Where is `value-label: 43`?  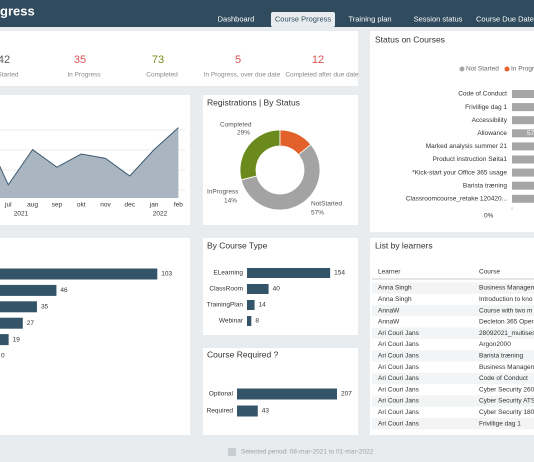 value-label: 43 is located at coordinates (266, 411).